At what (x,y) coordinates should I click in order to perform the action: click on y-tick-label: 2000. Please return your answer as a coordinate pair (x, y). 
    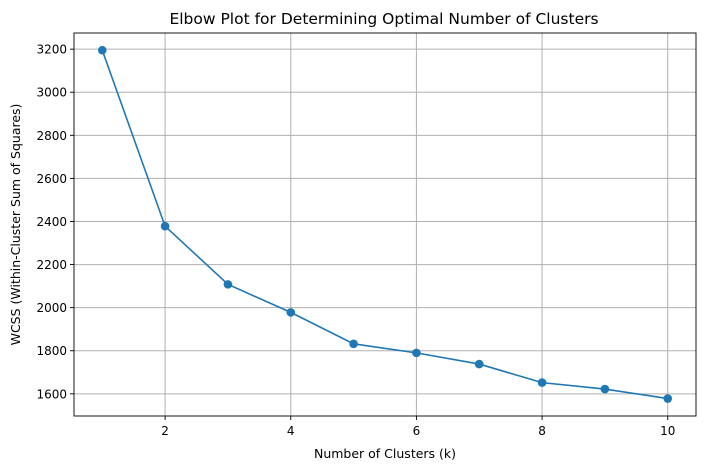
    Looking at the image, I should click on (51, 308).